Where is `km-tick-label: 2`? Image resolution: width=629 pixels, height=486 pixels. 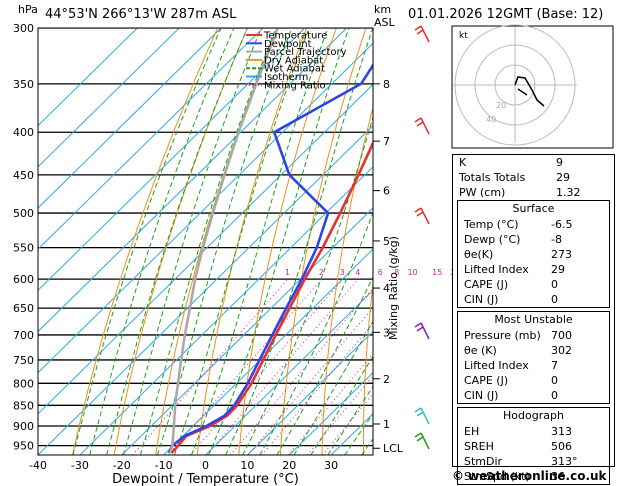 km-tick-label: 2 is located at coordinates (386, 379).